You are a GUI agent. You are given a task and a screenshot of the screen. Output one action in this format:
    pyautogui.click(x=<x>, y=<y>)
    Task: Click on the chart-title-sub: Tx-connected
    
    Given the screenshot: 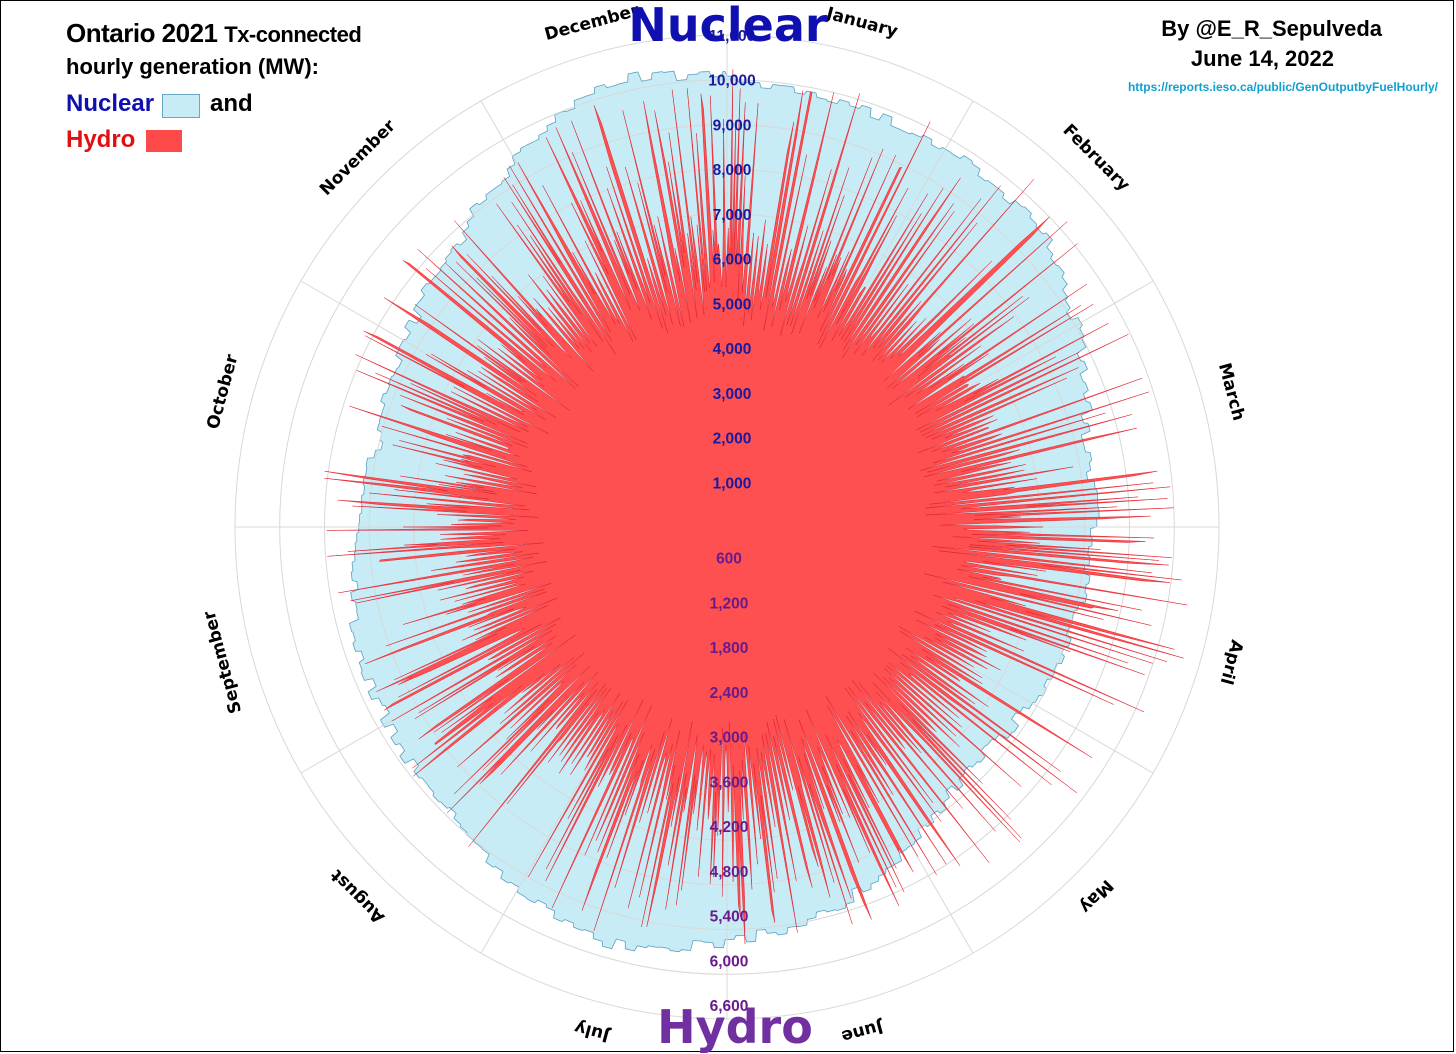 What is the action you would take?
    pyautogui.click(x=293, y=34)
    